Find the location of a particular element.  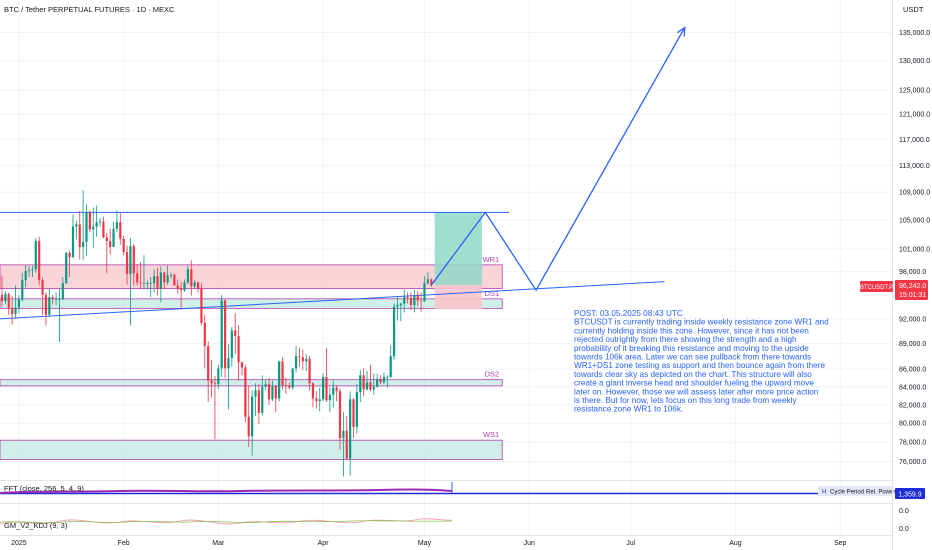

kdj-pane: GM_V2_KDJ (9, 3) 0.0 0.0 is located at coordinates (454, 518).